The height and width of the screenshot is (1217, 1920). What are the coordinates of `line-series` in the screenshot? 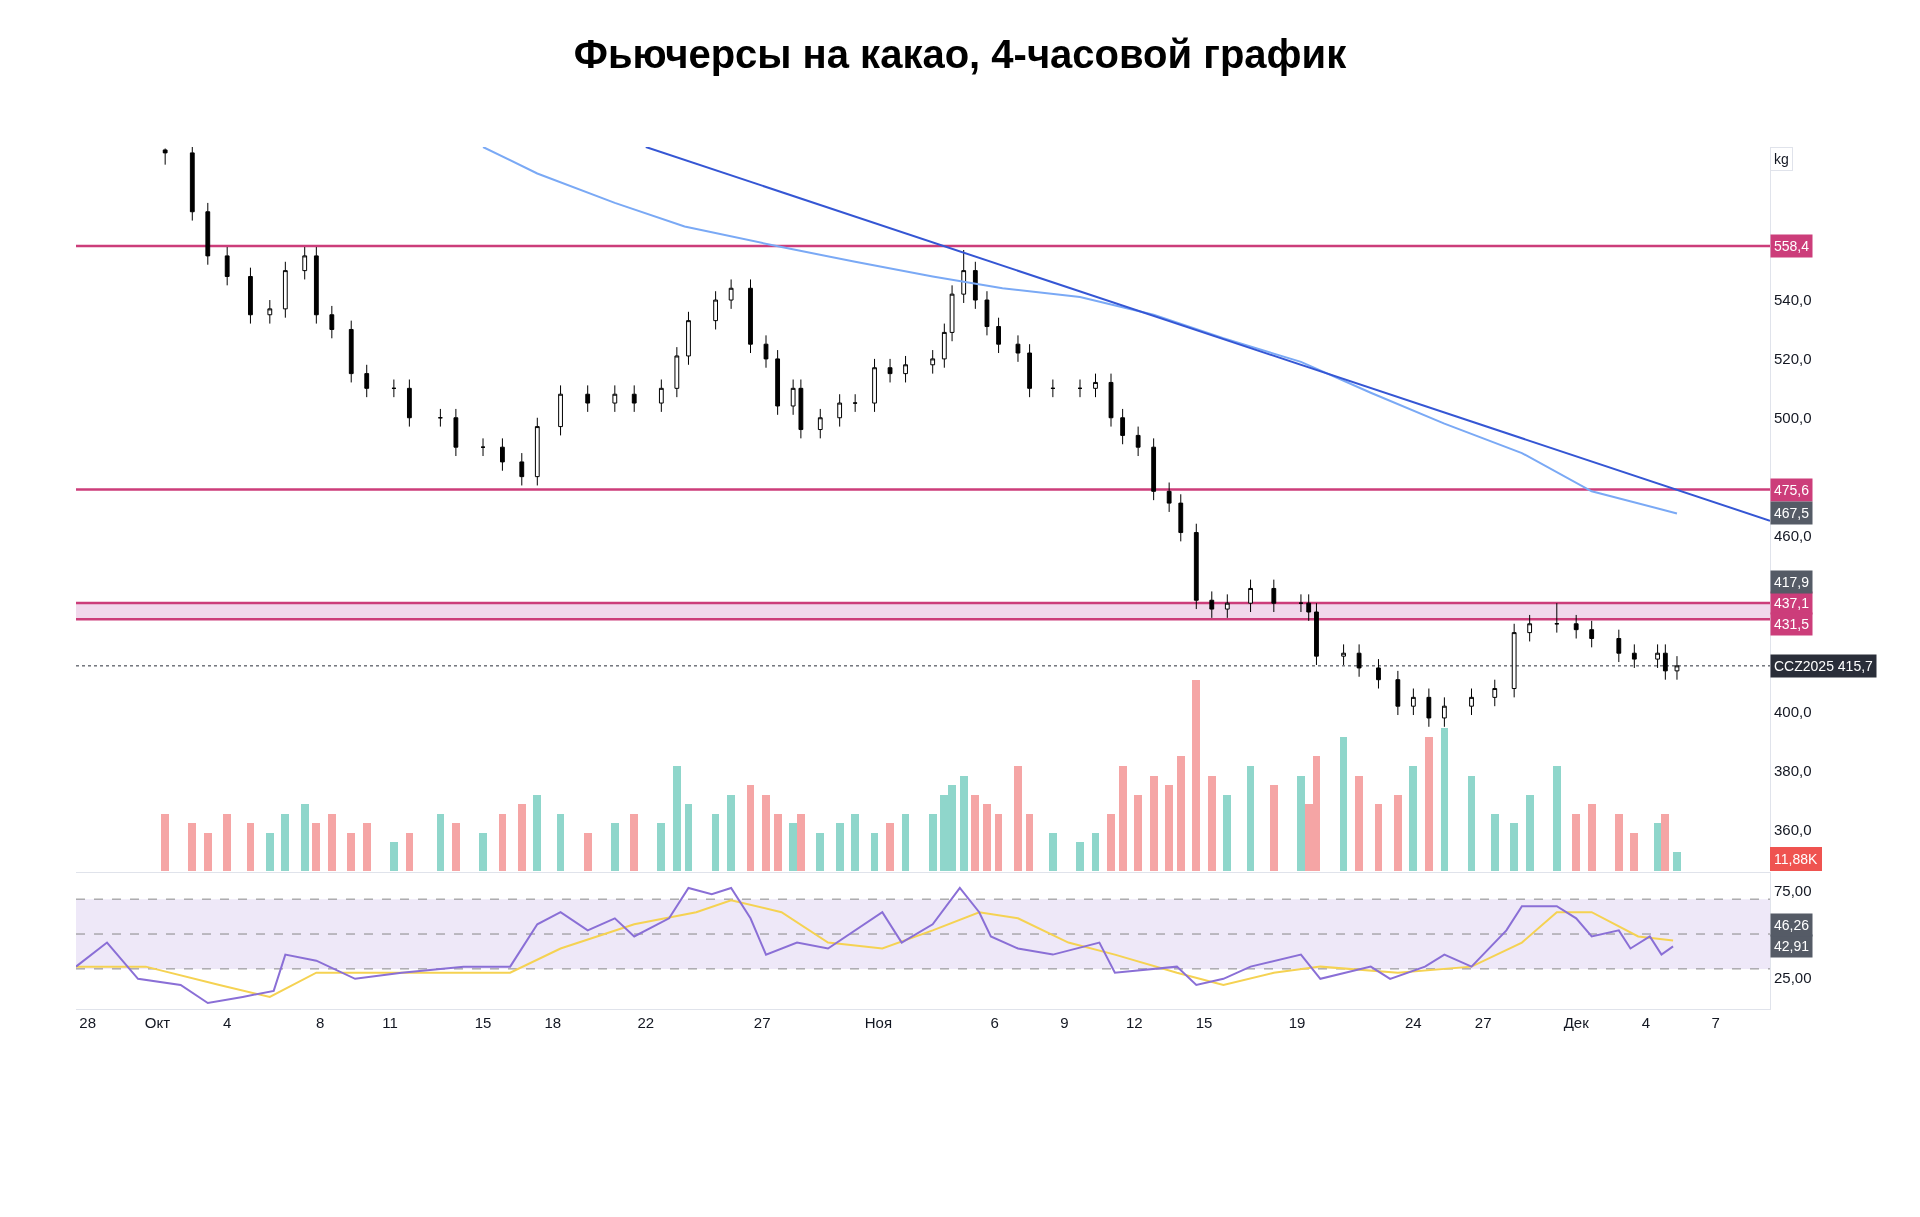 It's located at (875, 945).